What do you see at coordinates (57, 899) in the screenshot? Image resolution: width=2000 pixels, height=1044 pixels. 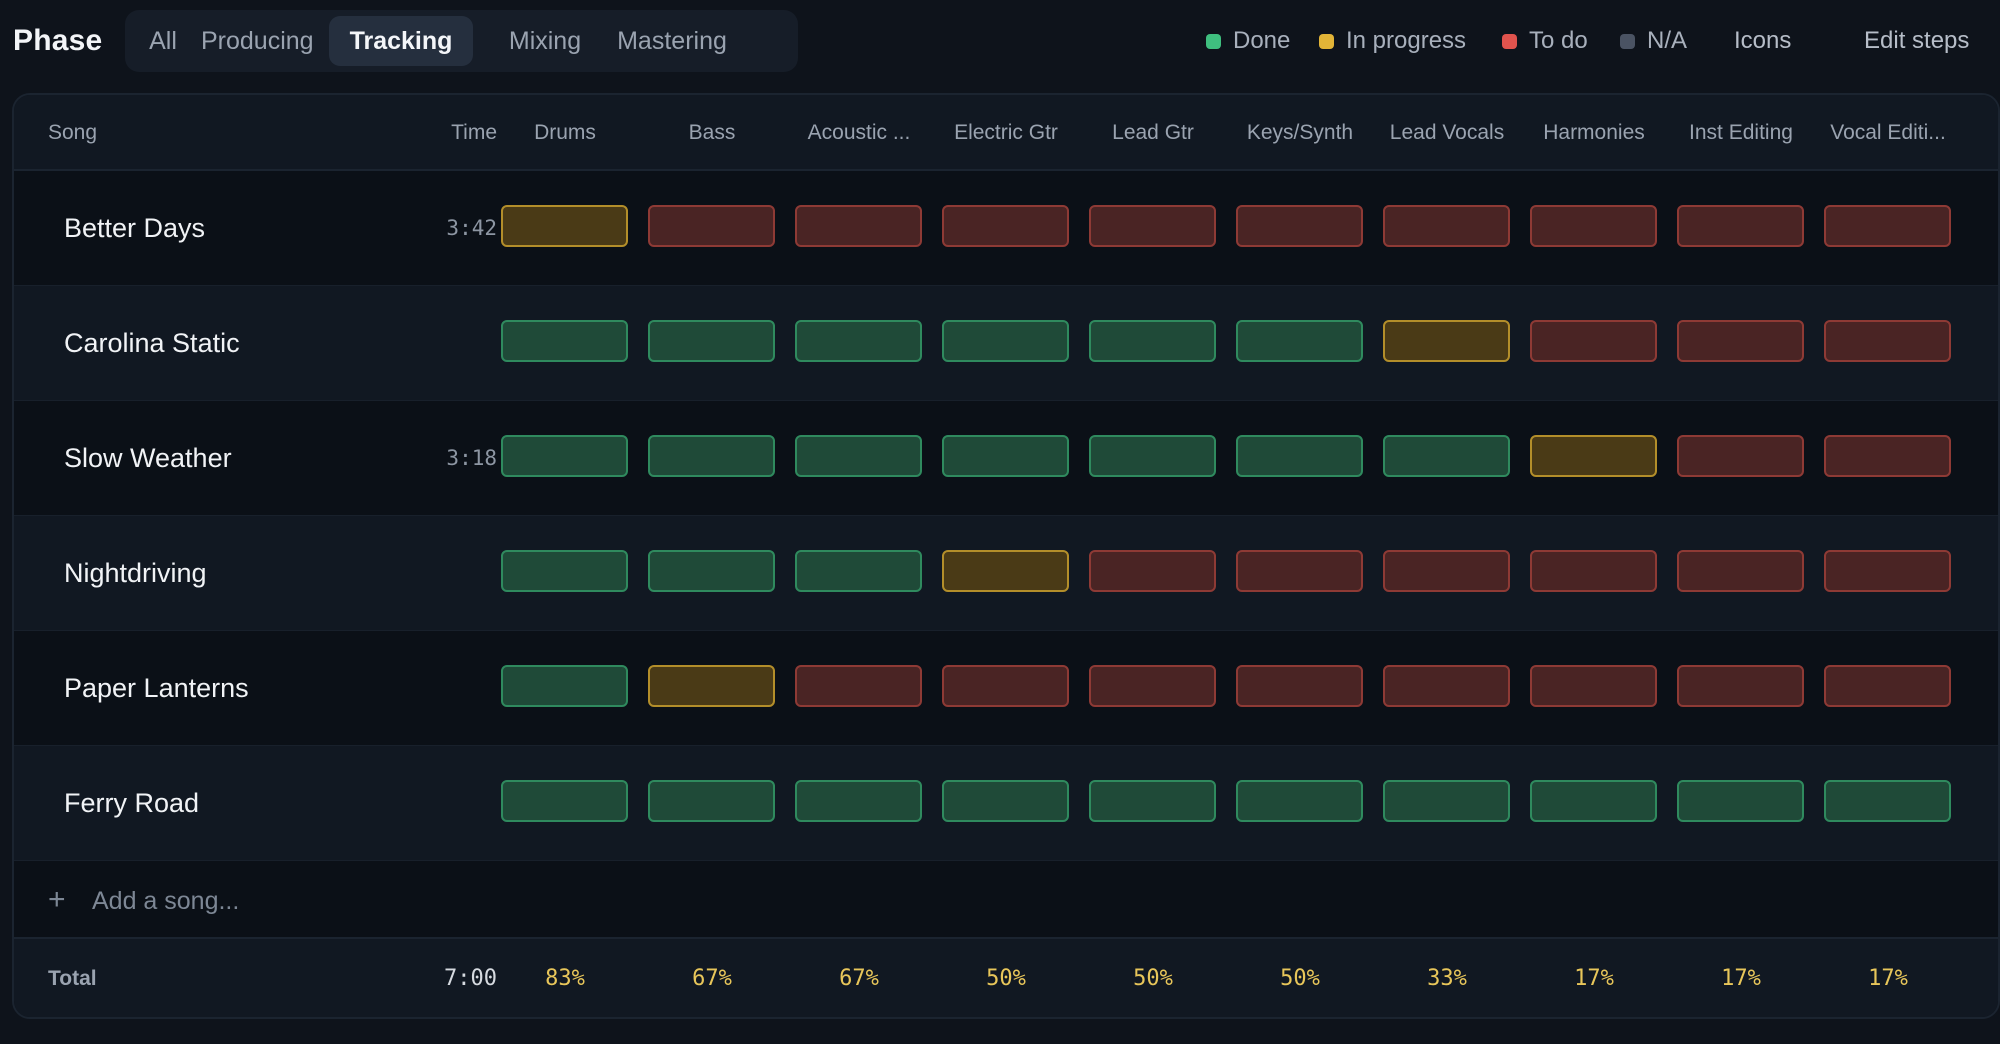 I see `add-song-plus-icon: +` at bounding box center [57, 899].